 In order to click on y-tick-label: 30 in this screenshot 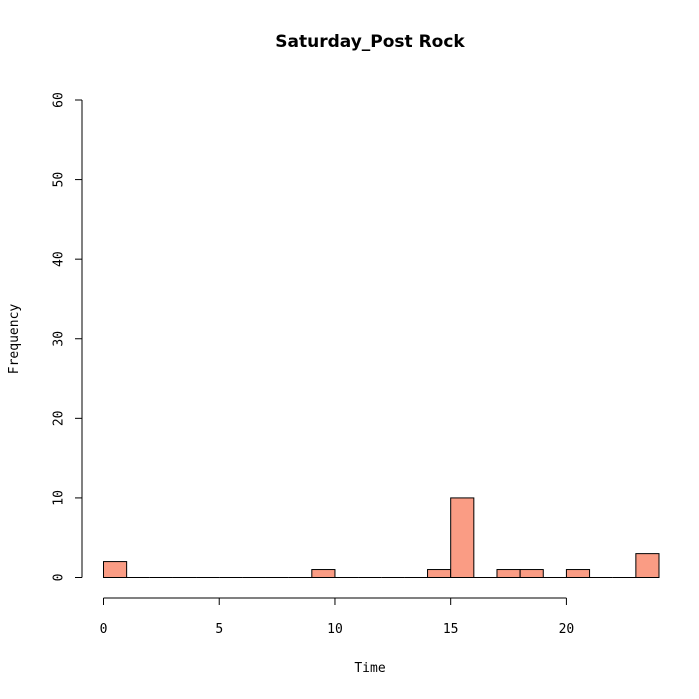, I will do `click(59, 339)`.